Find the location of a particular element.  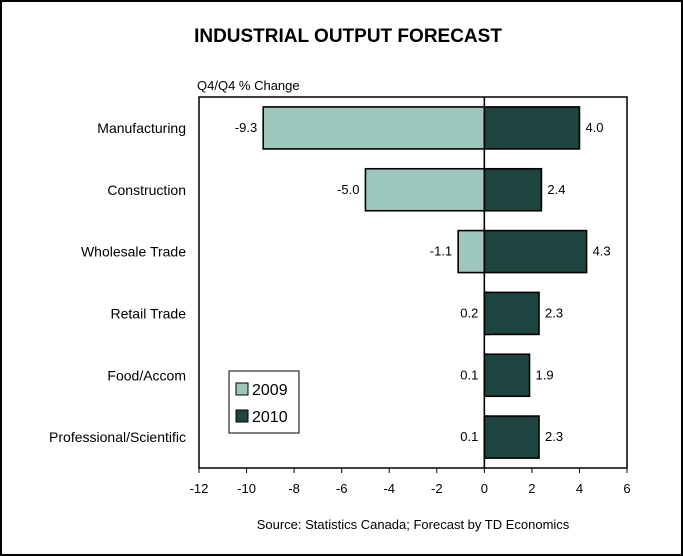

x-tick-label: -12 is located at coordinates (199, 488).